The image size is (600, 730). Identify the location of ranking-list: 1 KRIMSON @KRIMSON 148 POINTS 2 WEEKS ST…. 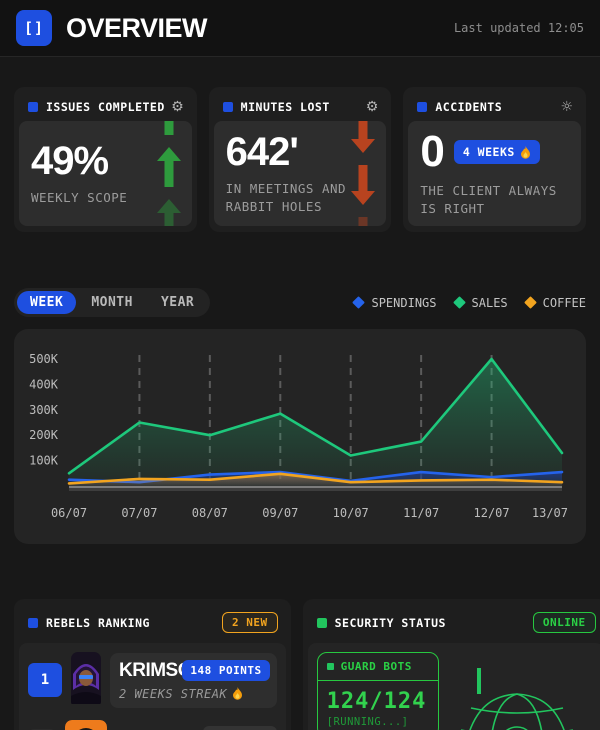
(152, 686).